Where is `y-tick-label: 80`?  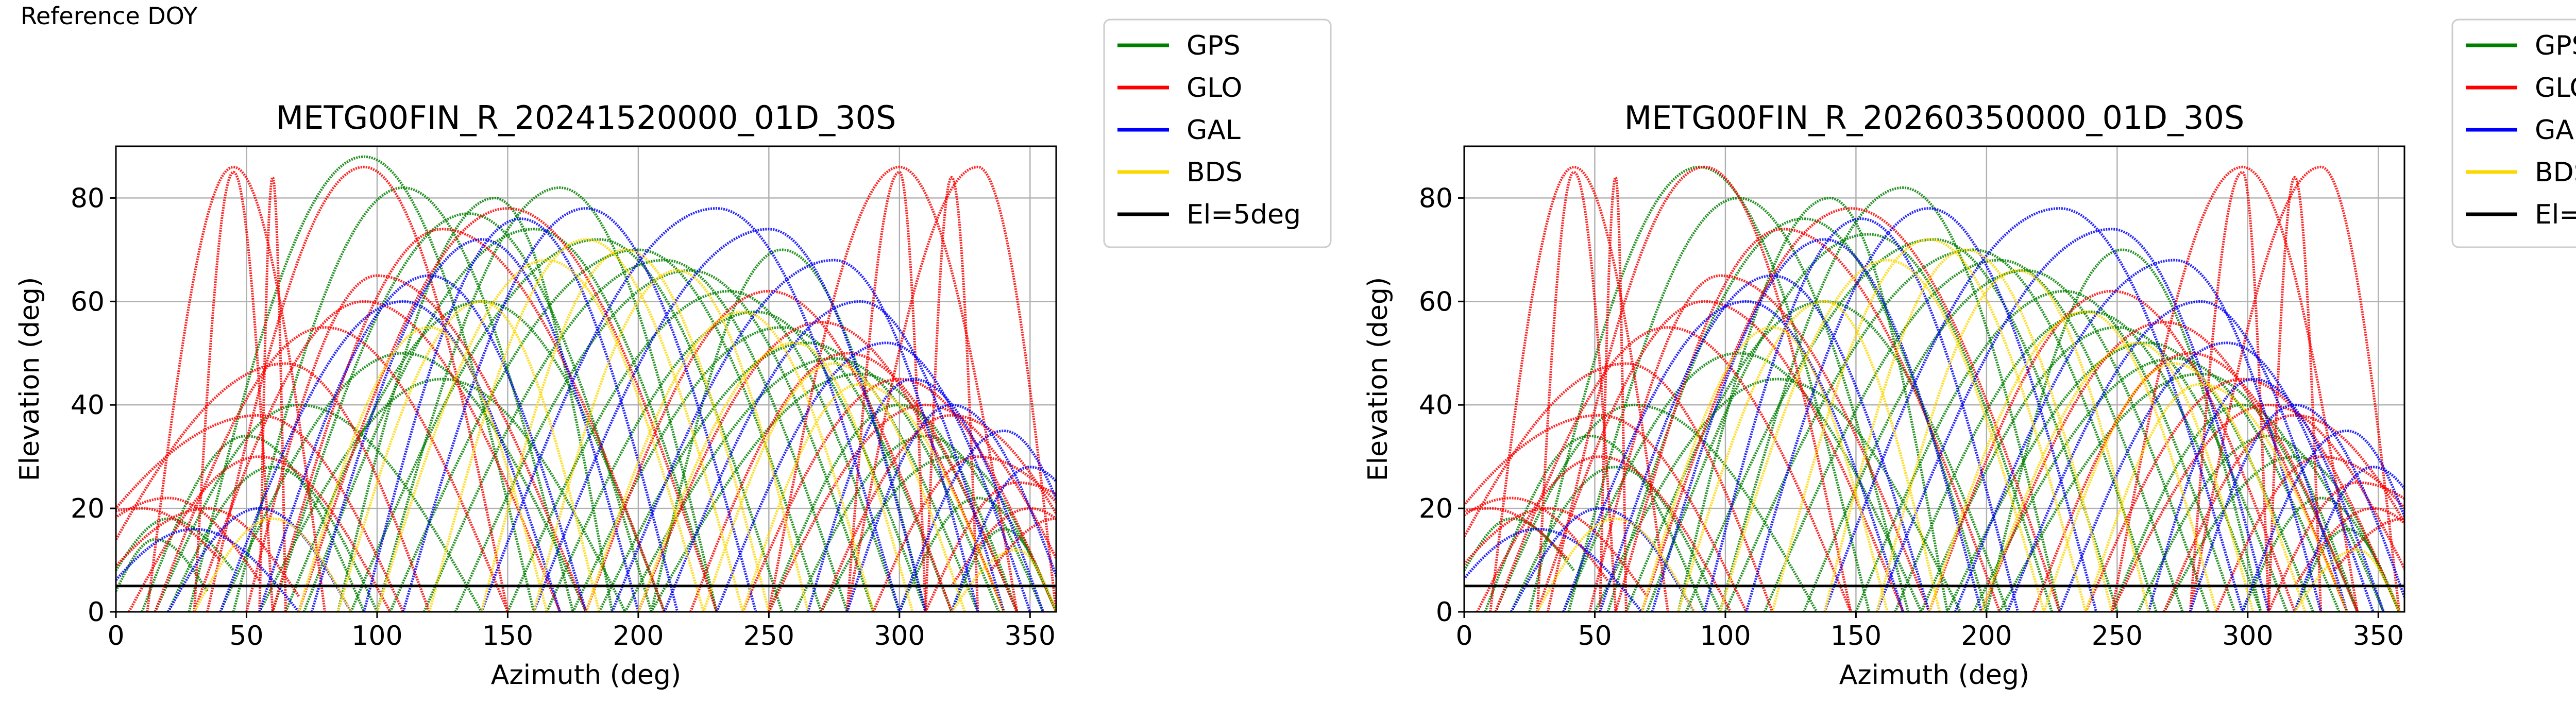 y-tick-label: 80 is located at coordinates (88, 198).